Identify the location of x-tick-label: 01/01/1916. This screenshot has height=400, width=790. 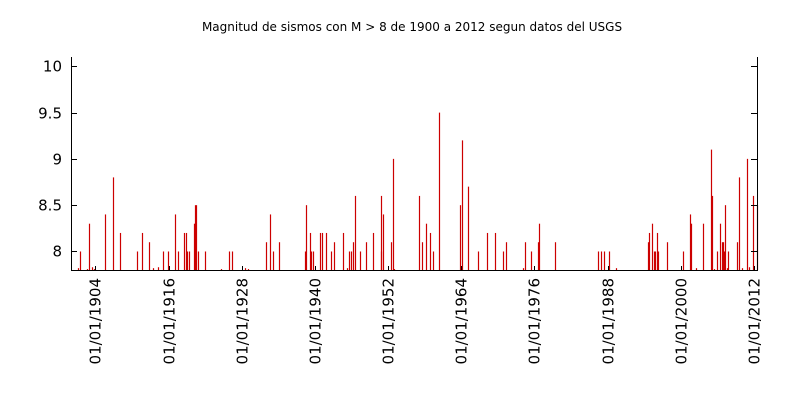
(170, 321).